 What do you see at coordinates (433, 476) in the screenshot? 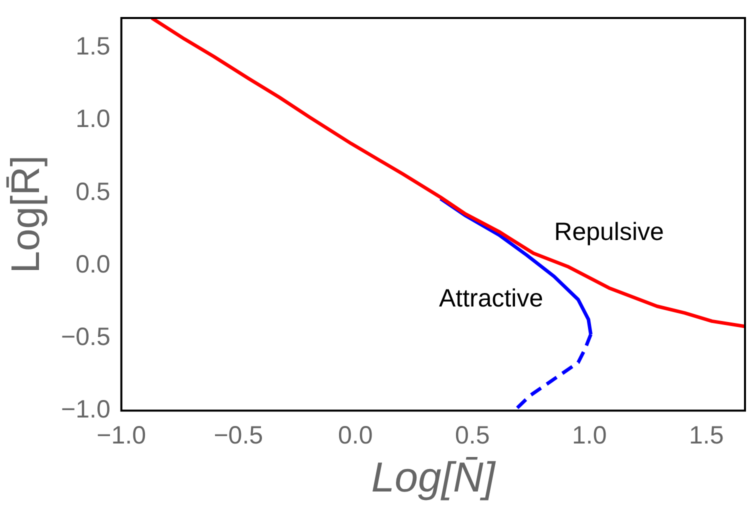
I see `x-axis-title: Log[N̄]` at bounding box center [433, 476].